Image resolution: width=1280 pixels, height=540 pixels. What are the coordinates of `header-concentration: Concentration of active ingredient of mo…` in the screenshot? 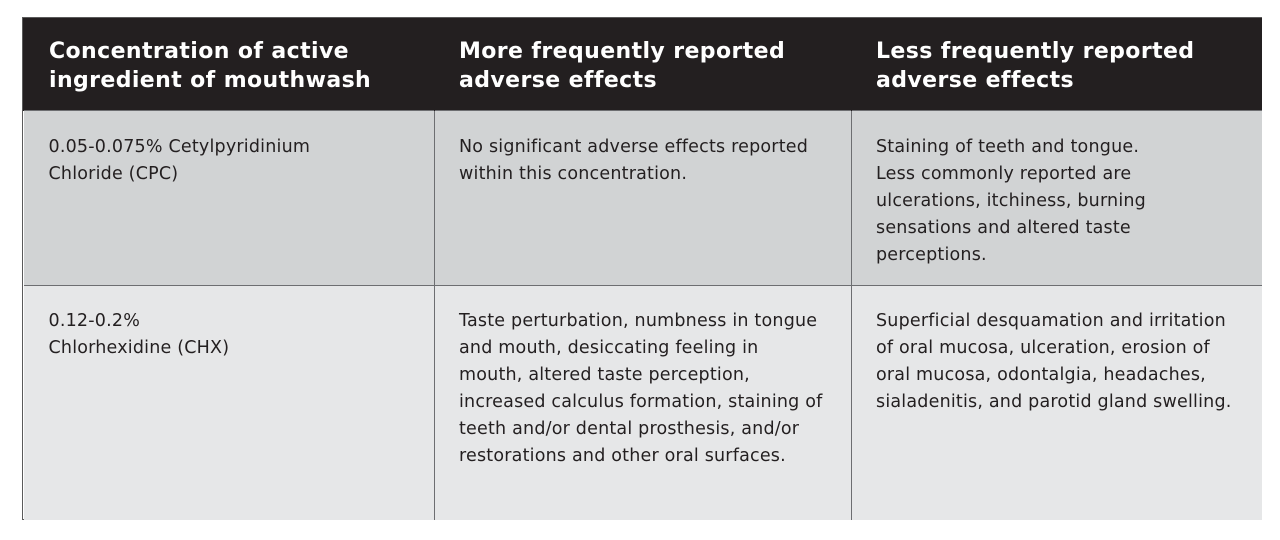 It's located at (229, 64).